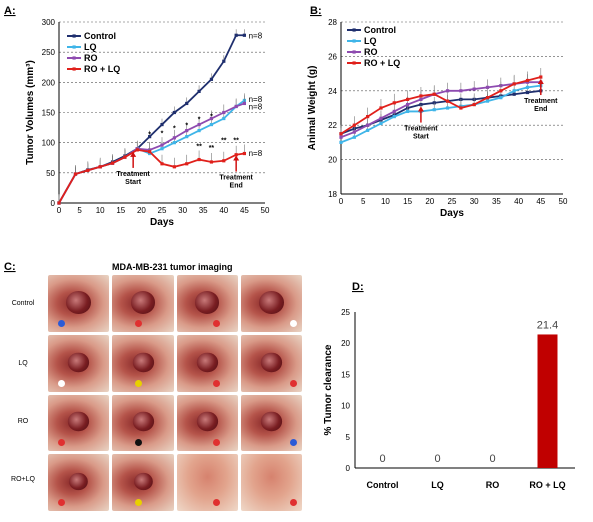 This screenshot has height=522, width=593. Describe the element at coordinates (328, 389) in the screenshot. I see `y-axis-label: % Tumor clearance` at that location.